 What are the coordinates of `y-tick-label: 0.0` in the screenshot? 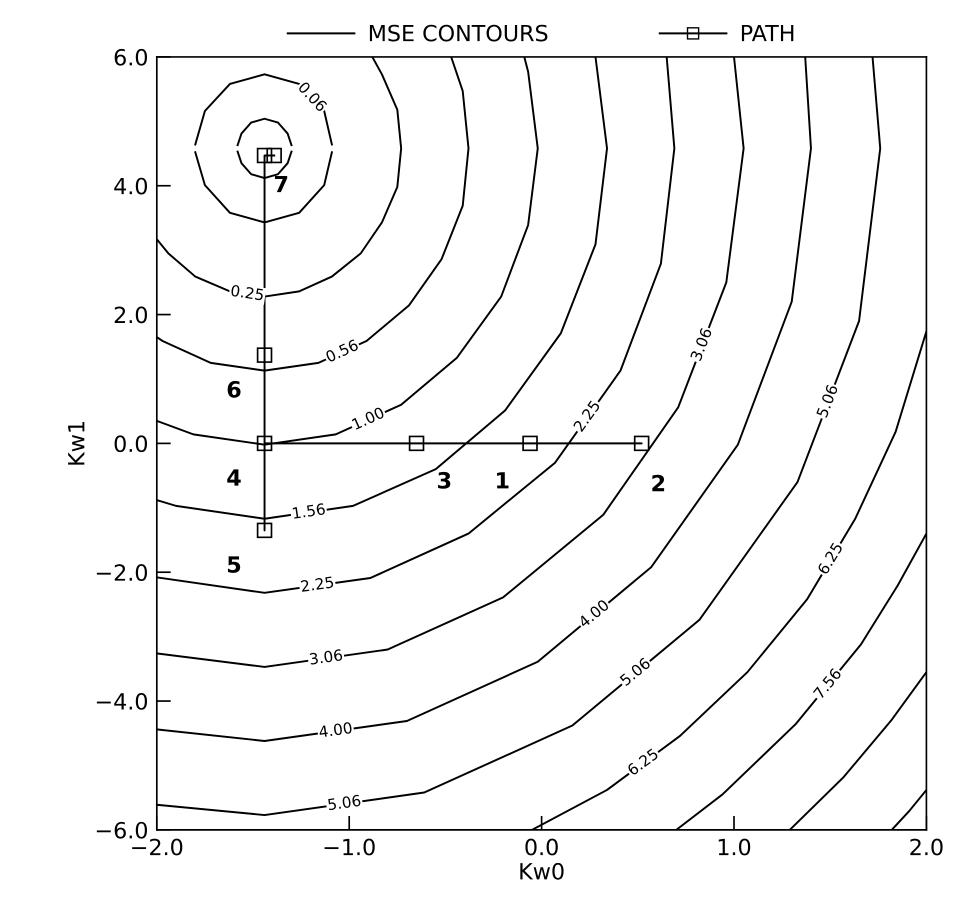 It's located at (130, 443).